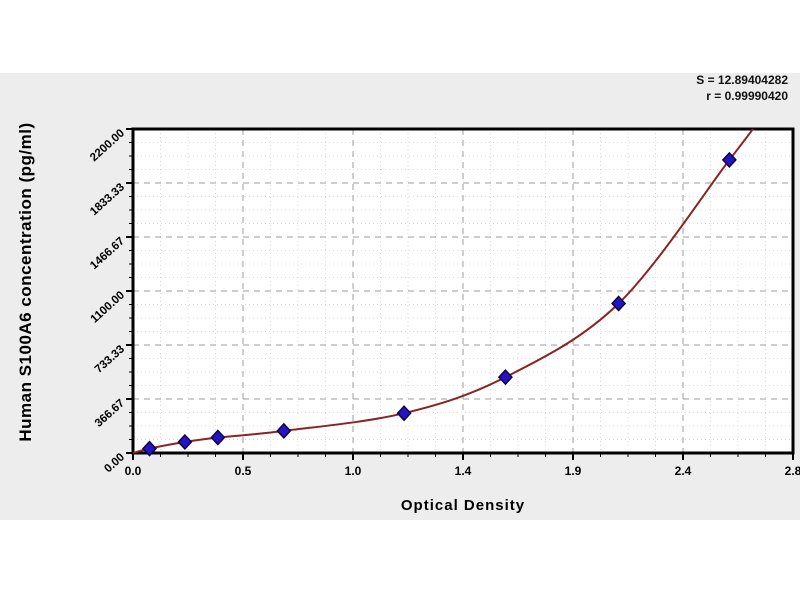 This screenshot has height=600, width=800. What do you see at coordinates (573, 471) in the screenshot?
I see `x-tick-label: 1.9` at bounding box center [573, 471].